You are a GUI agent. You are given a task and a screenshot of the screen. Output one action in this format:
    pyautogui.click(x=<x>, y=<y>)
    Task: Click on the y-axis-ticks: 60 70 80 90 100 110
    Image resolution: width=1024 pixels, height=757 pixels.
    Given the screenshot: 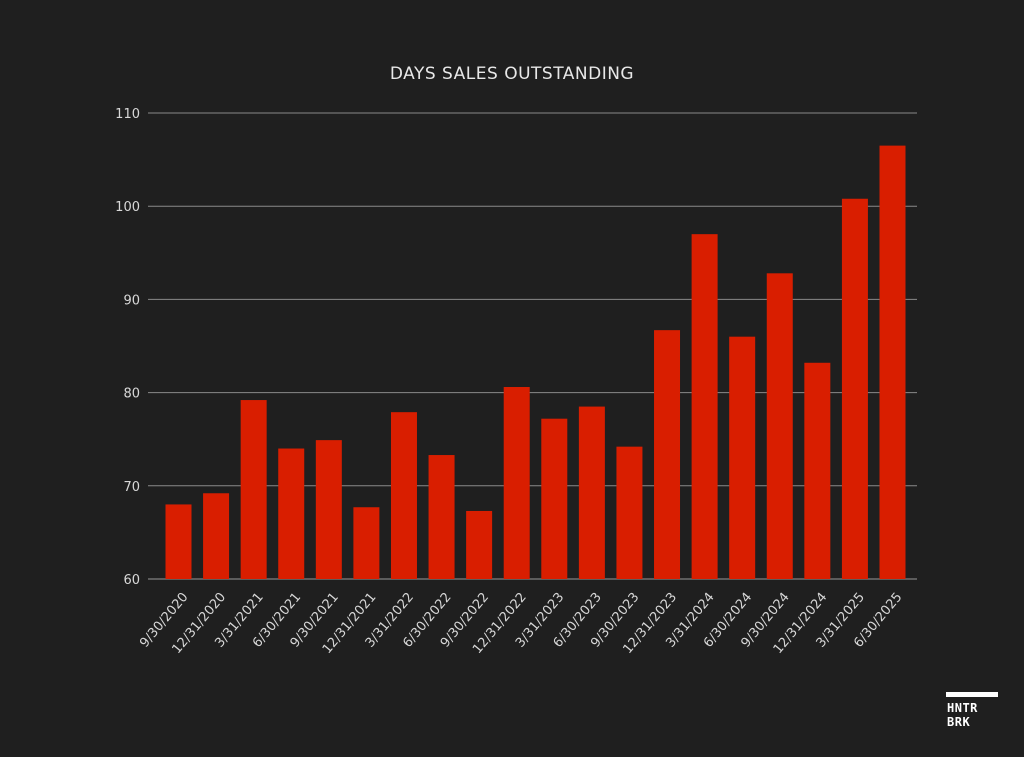 What is the action you would take?
    pyautogui.click(x=127, y=347)
    